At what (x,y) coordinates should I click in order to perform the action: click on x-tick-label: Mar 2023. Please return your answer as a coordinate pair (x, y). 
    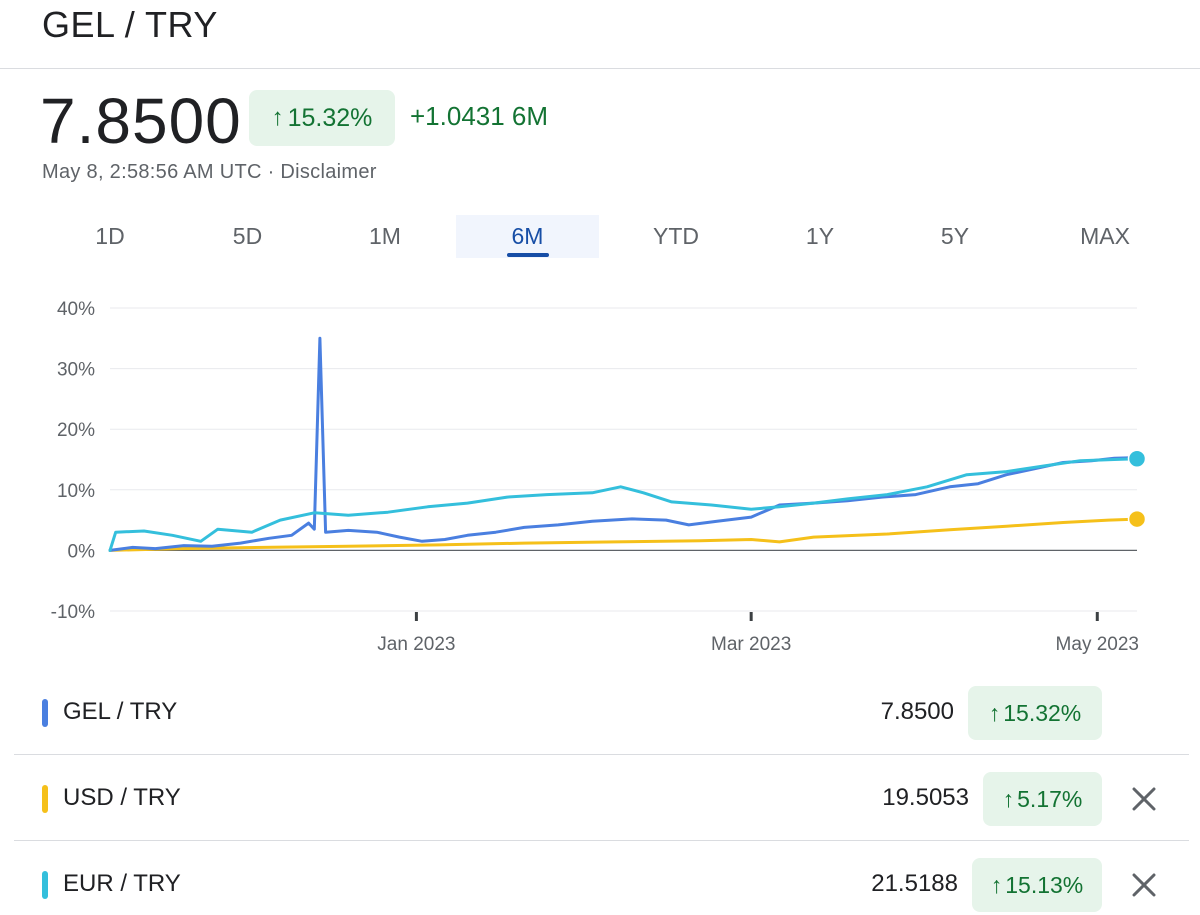
    Looking at the image, I should click on (751, 644).